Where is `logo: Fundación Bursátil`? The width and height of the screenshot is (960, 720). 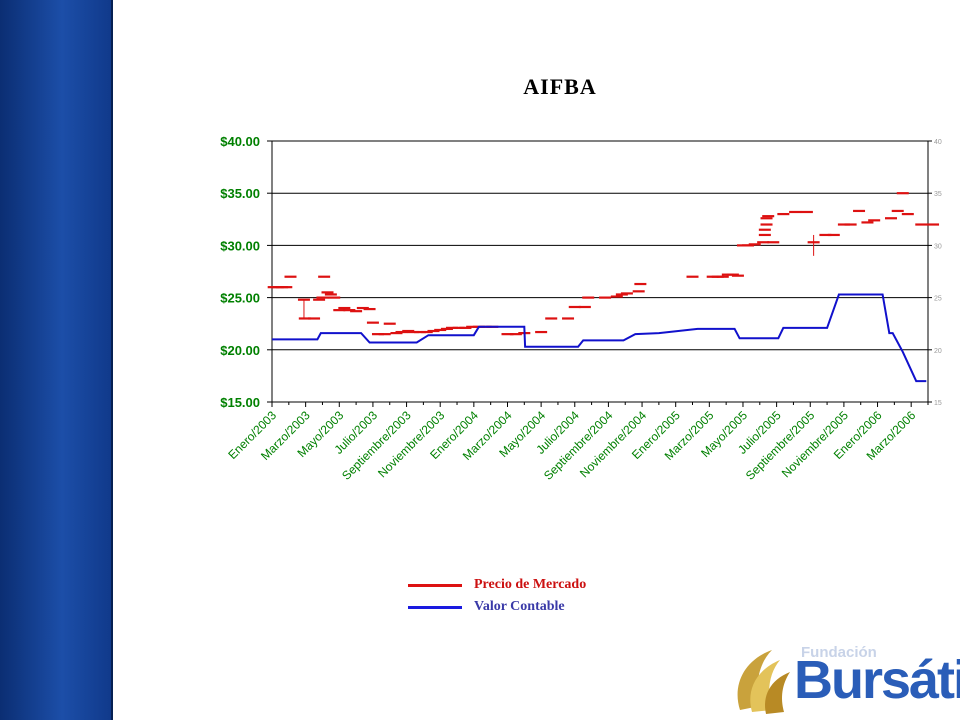 logo: Fundación Bursátil is located at coordinates (845, 680).